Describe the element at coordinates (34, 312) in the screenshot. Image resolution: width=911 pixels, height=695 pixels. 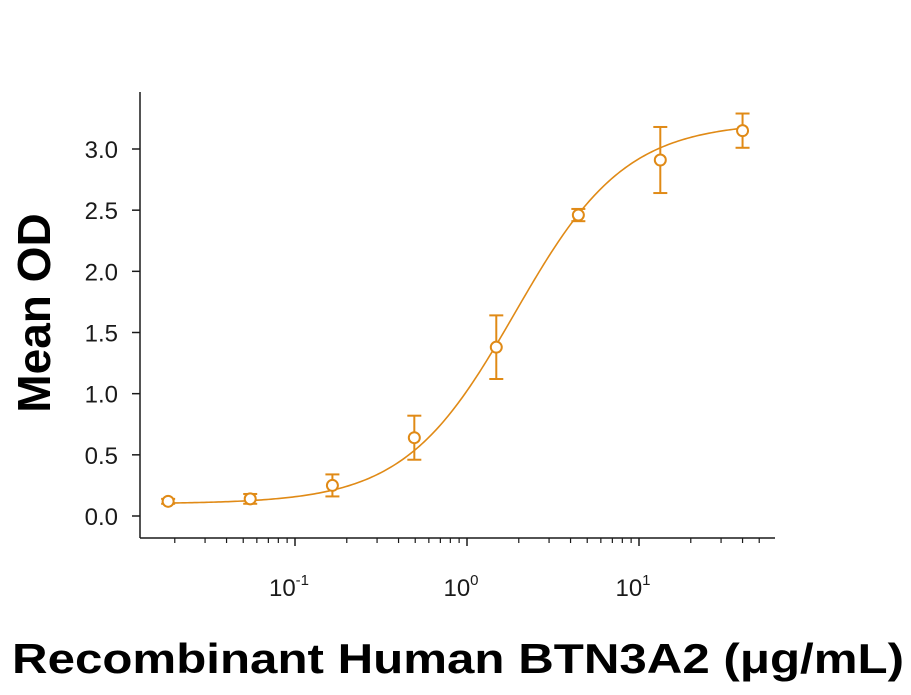
I see `y-axis-title: Mean OD` at that location.